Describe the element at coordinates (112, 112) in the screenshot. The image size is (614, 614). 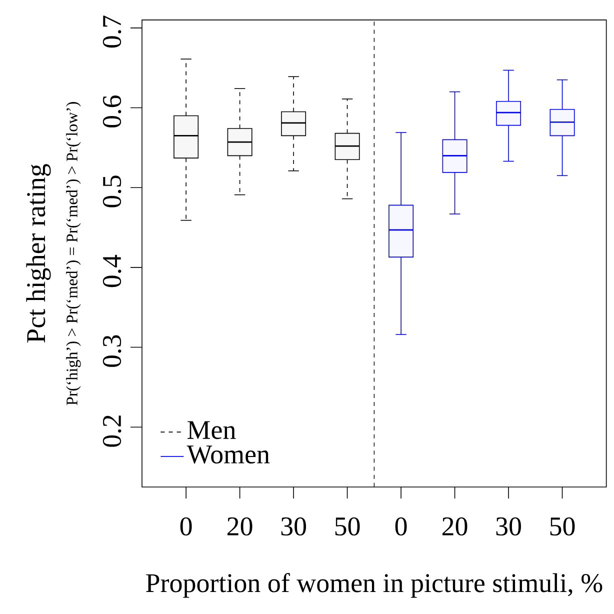
I see `y-tick-label: 0.6` at that location.